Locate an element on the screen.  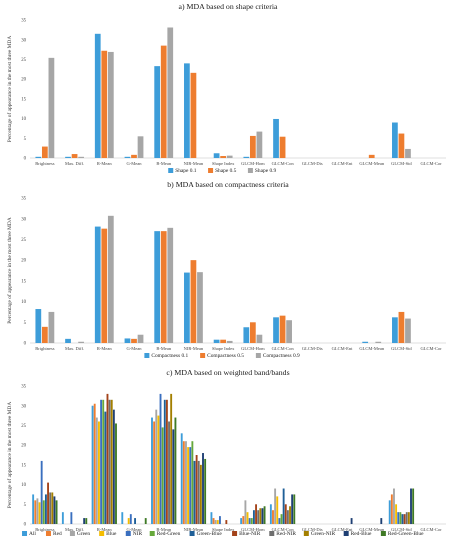
x-tick-label: Brightness is located at coordinates (44, 529).